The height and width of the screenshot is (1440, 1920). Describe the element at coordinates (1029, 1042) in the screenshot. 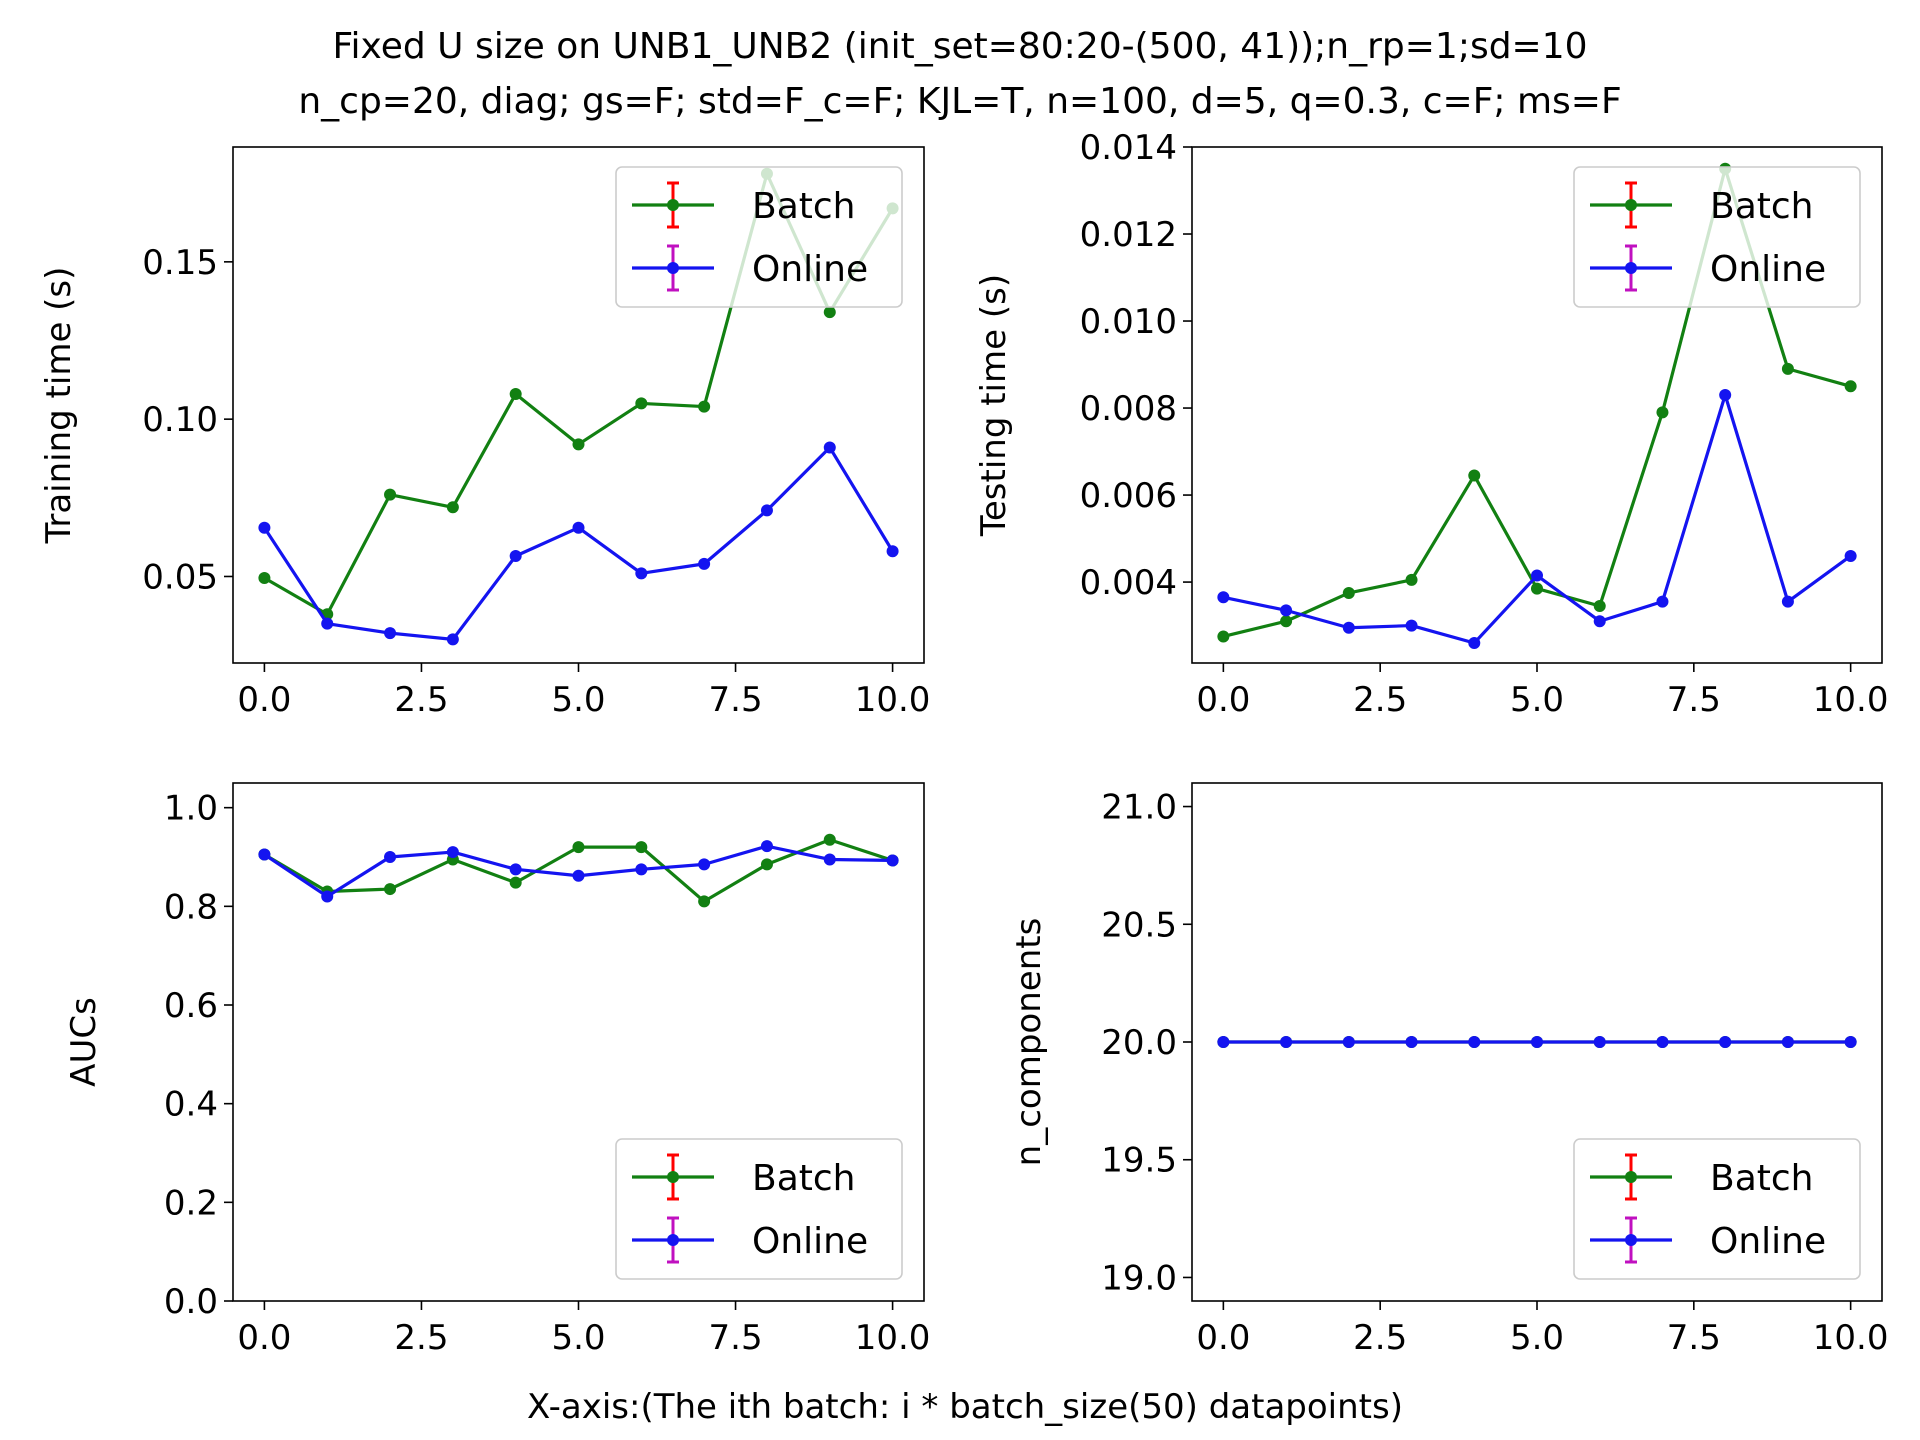

I see `y-axis-label: n_components` at that location.